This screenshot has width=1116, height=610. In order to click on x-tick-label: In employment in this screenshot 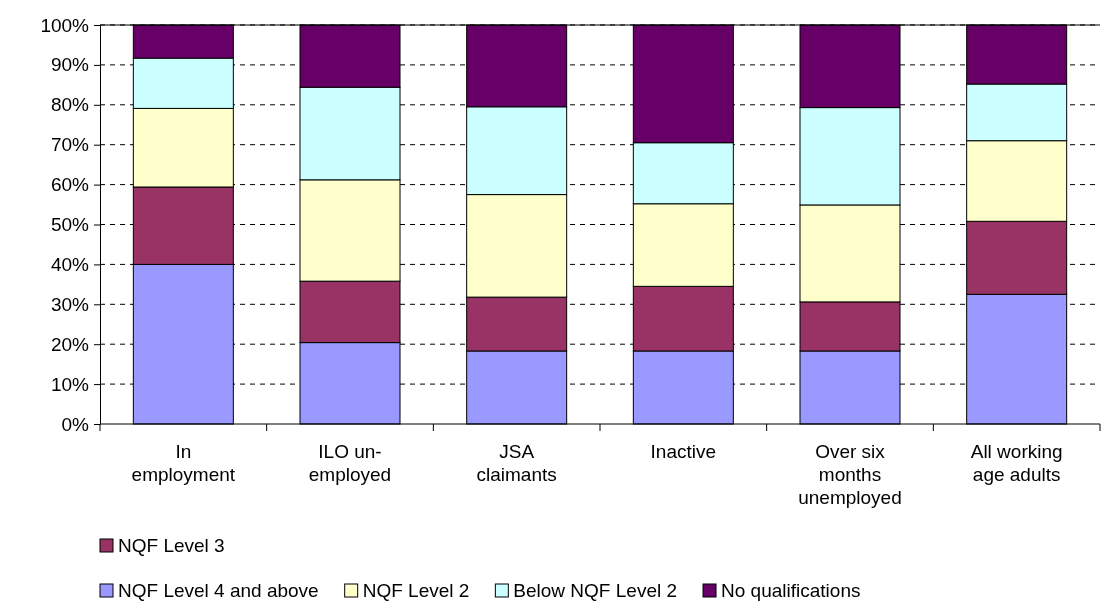, I will do `click(183, 463)`.